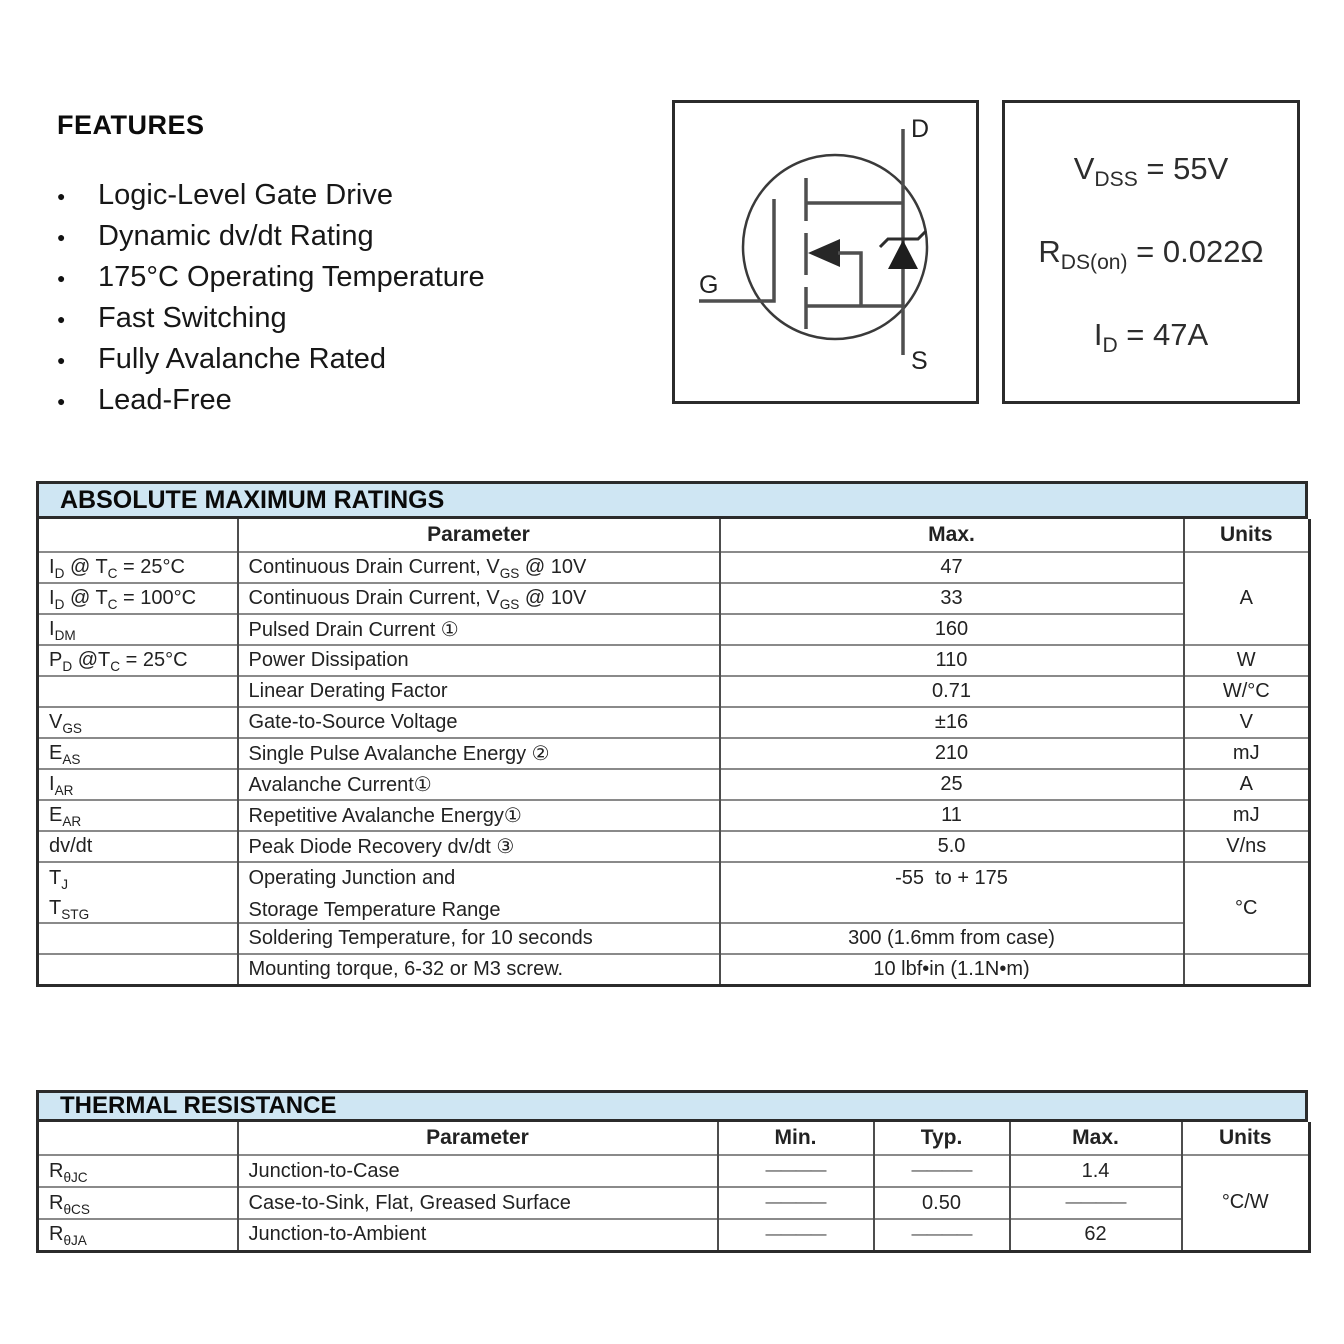 The width and height of the screenshot is (1344, 1344). I want to click on cell-units: V, so click(1246, 722).